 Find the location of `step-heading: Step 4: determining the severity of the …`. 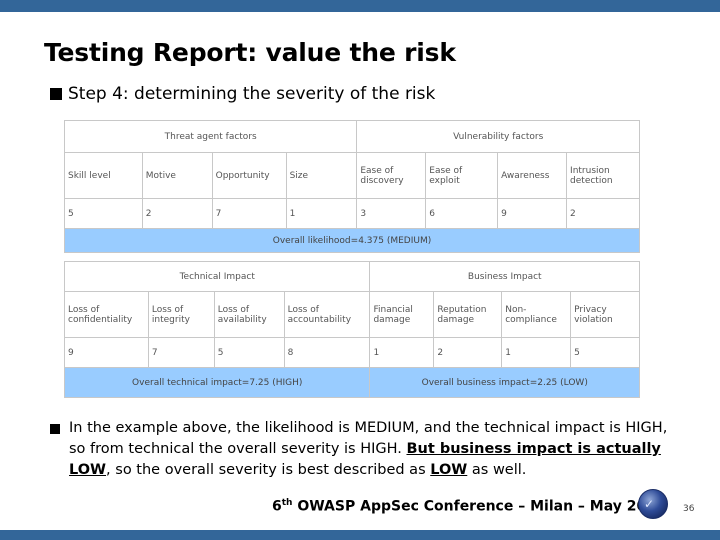

step-heading: Step 4: determining the severity of the … is located at coordinates (242, 94).